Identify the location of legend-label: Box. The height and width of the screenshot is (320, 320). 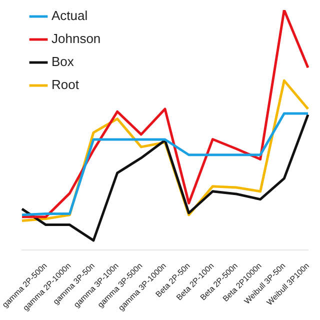
(63, 62).